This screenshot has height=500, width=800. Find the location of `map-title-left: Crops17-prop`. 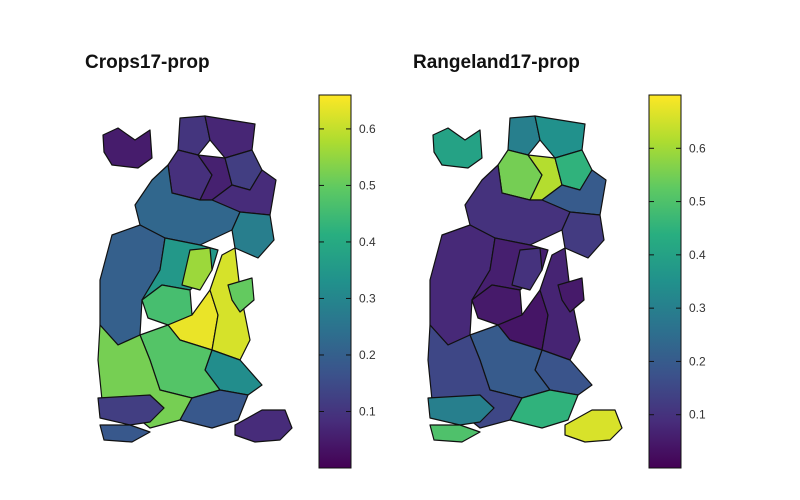

map-title-left: Crops17-prop is located at coordinates (147, 62).